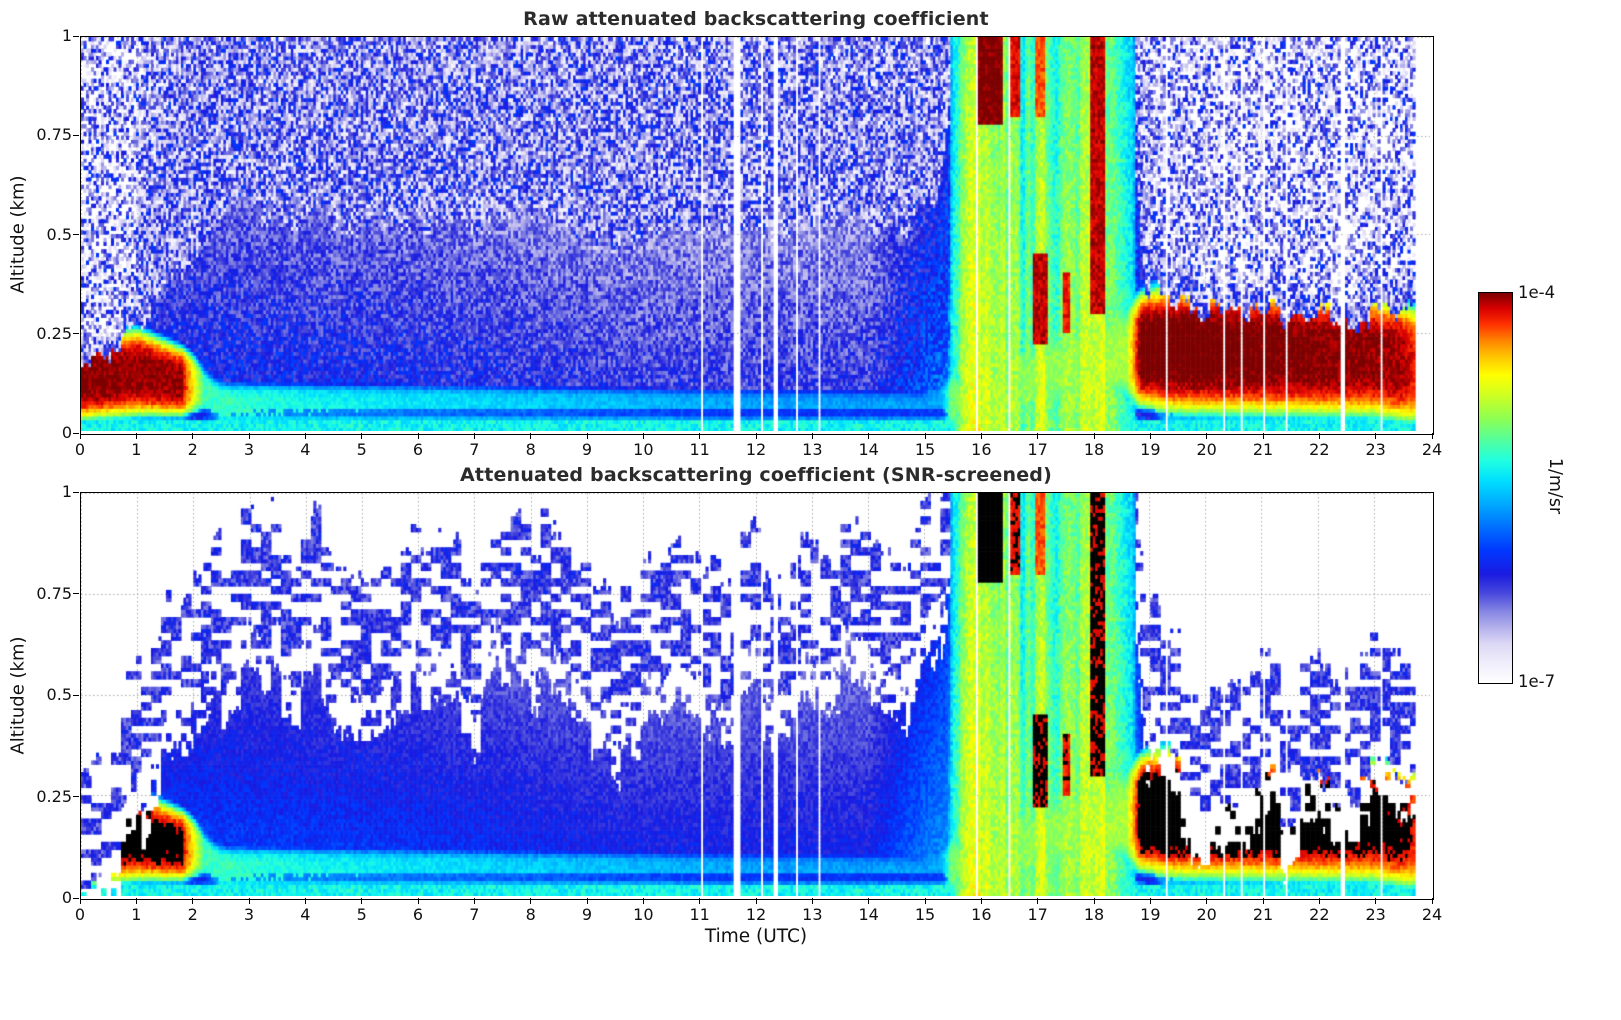  Describe the element at coordinates (249, 449) in the screenshot. I see `x-tick-label: 3` at that location.